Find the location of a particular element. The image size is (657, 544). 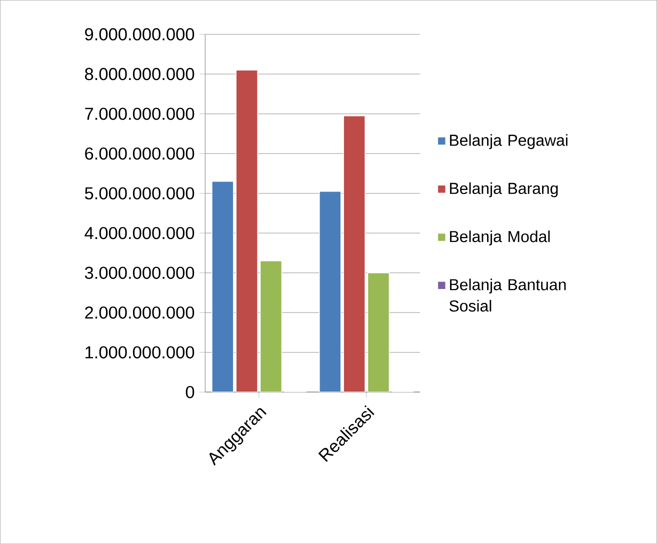

y-tick-label: 6.000.000.000 is located at coordinates (139, 154).